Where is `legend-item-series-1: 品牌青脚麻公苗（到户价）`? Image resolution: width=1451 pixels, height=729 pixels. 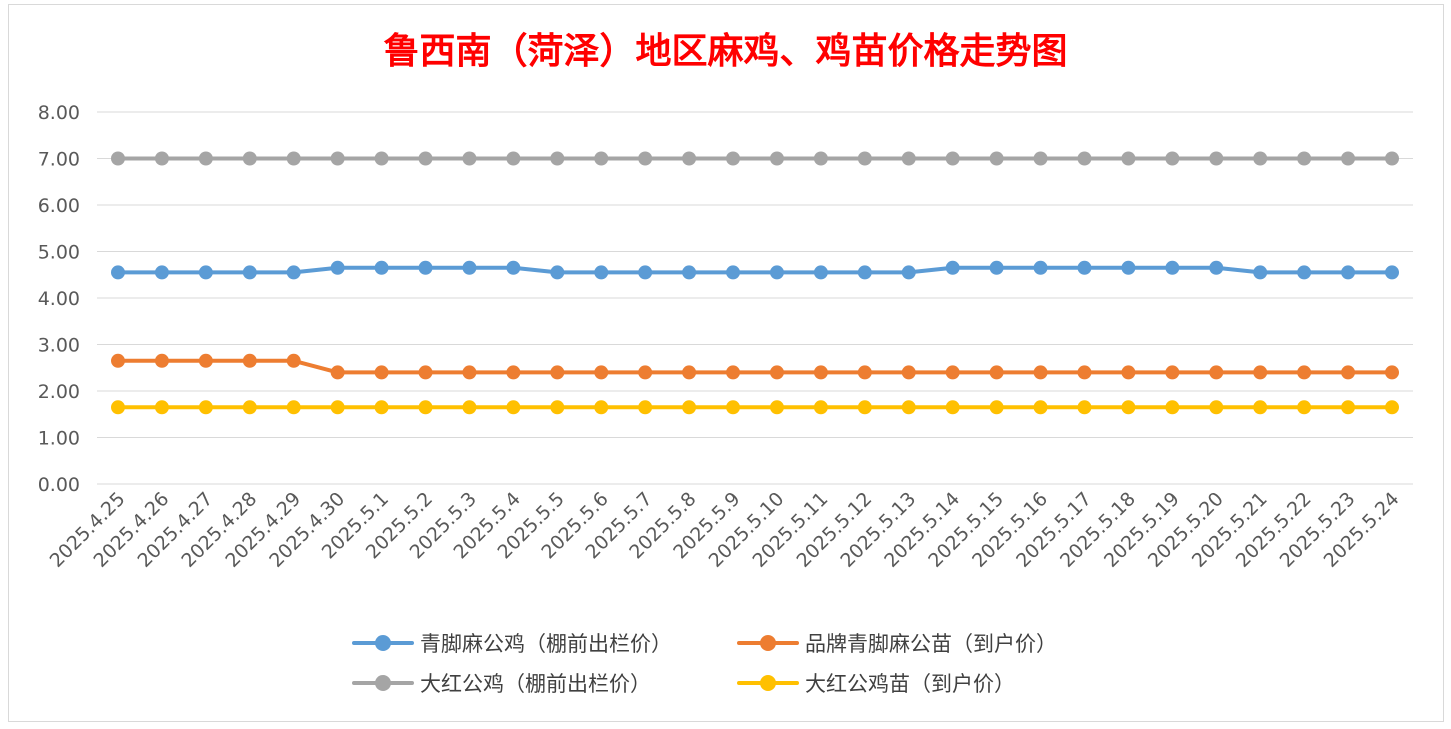
legend-item-series-1: 品牌青脚麻公苗（到户价） is located at coordinates (897, 643).